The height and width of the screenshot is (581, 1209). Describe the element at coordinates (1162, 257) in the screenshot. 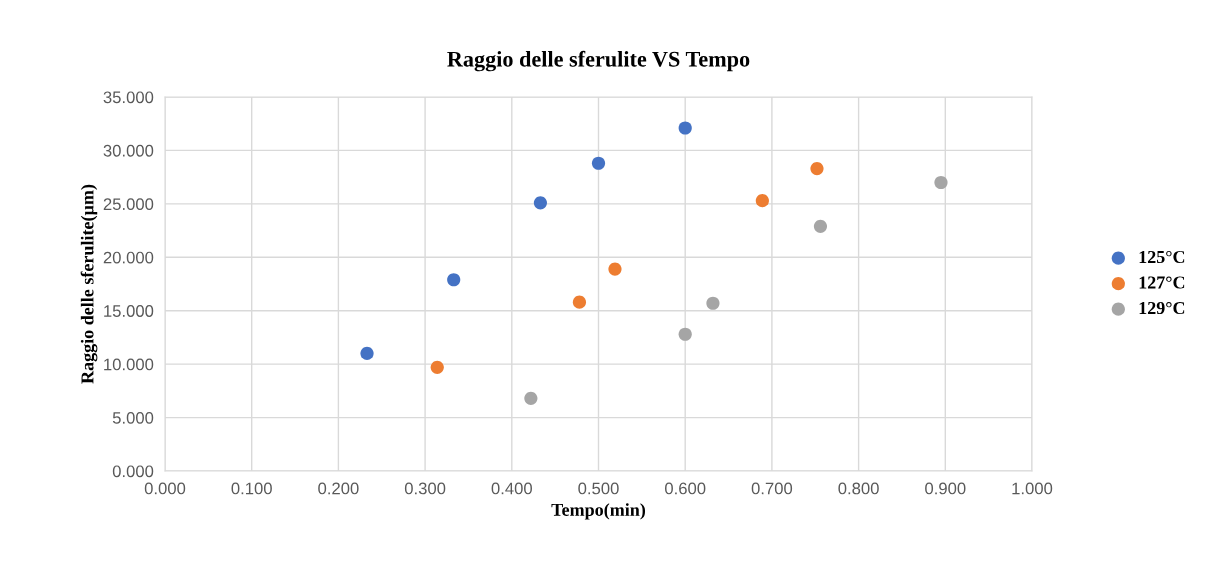

I see `legend-label: 125°C` at that location.